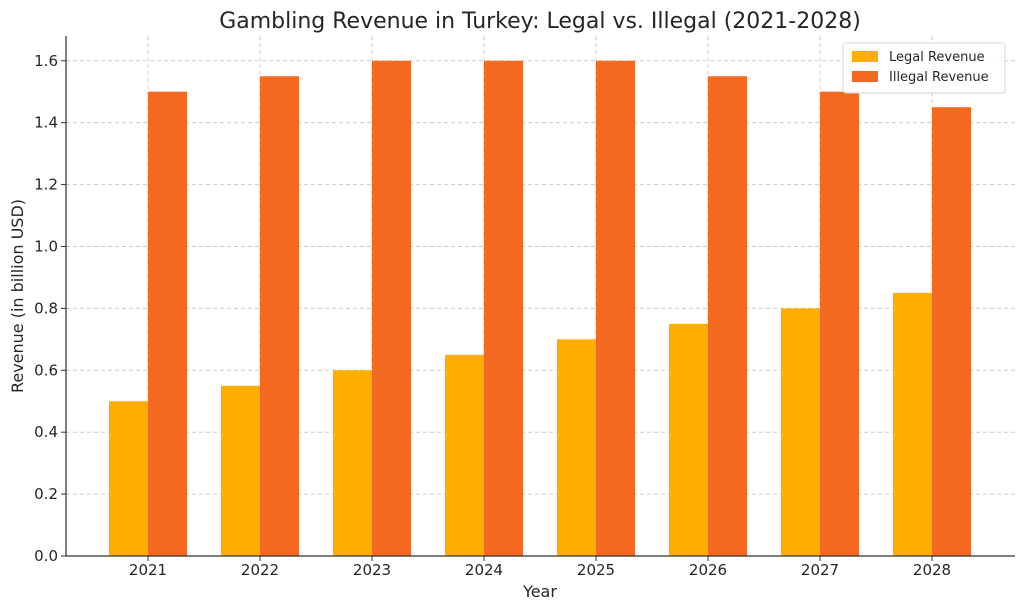 This screenshot has height=611, width=1024. What do you see at coordinates (260, 570) in the screenshot?
I see `x-tick-label: 2022` at bounding box center [260, 570].